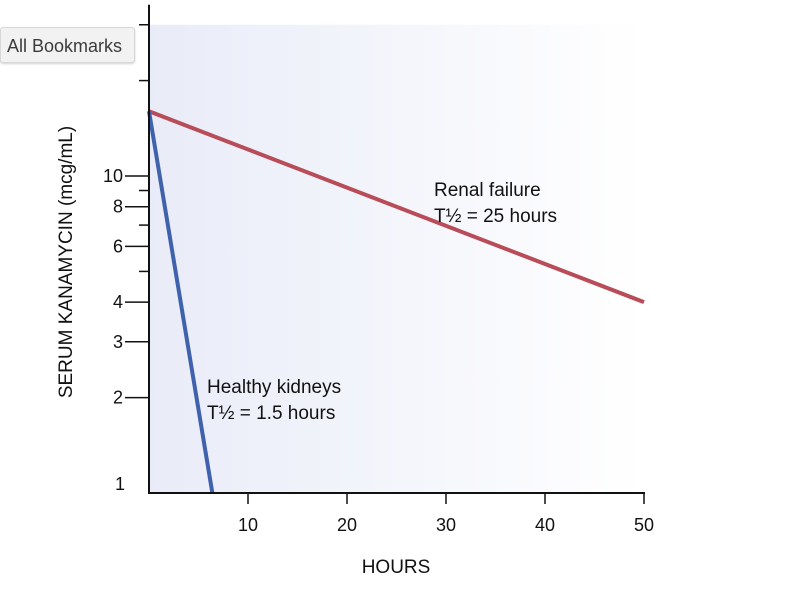 Image resolution: width=796 pixels, height=594 pixels. I want to click on all-bookmarks-button: All Bookmarks, so click(68, 45).